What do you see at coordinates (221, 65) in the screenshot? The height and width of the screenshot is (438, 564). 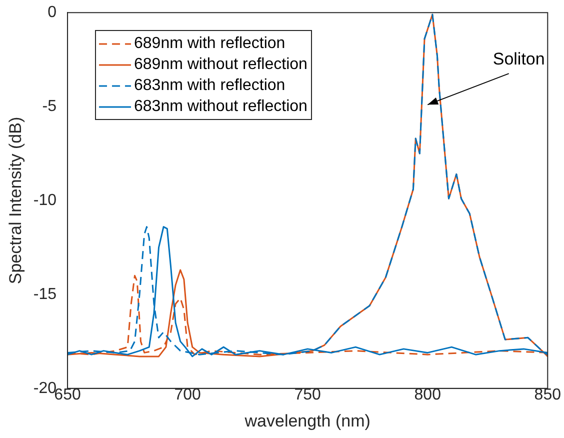 I see `legend-label: 689nm without reflection` at bounding box center [221, 65].